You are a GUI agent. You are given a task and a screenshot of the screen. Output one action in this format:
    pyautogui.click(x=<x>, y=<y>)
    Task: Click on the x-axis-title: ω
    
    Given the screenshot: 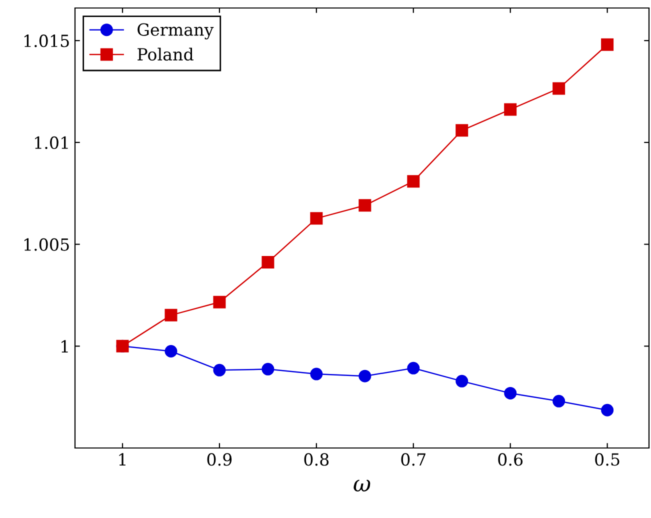 What is the action you would take?
    pyautogui.click(x=362, y=486)
    